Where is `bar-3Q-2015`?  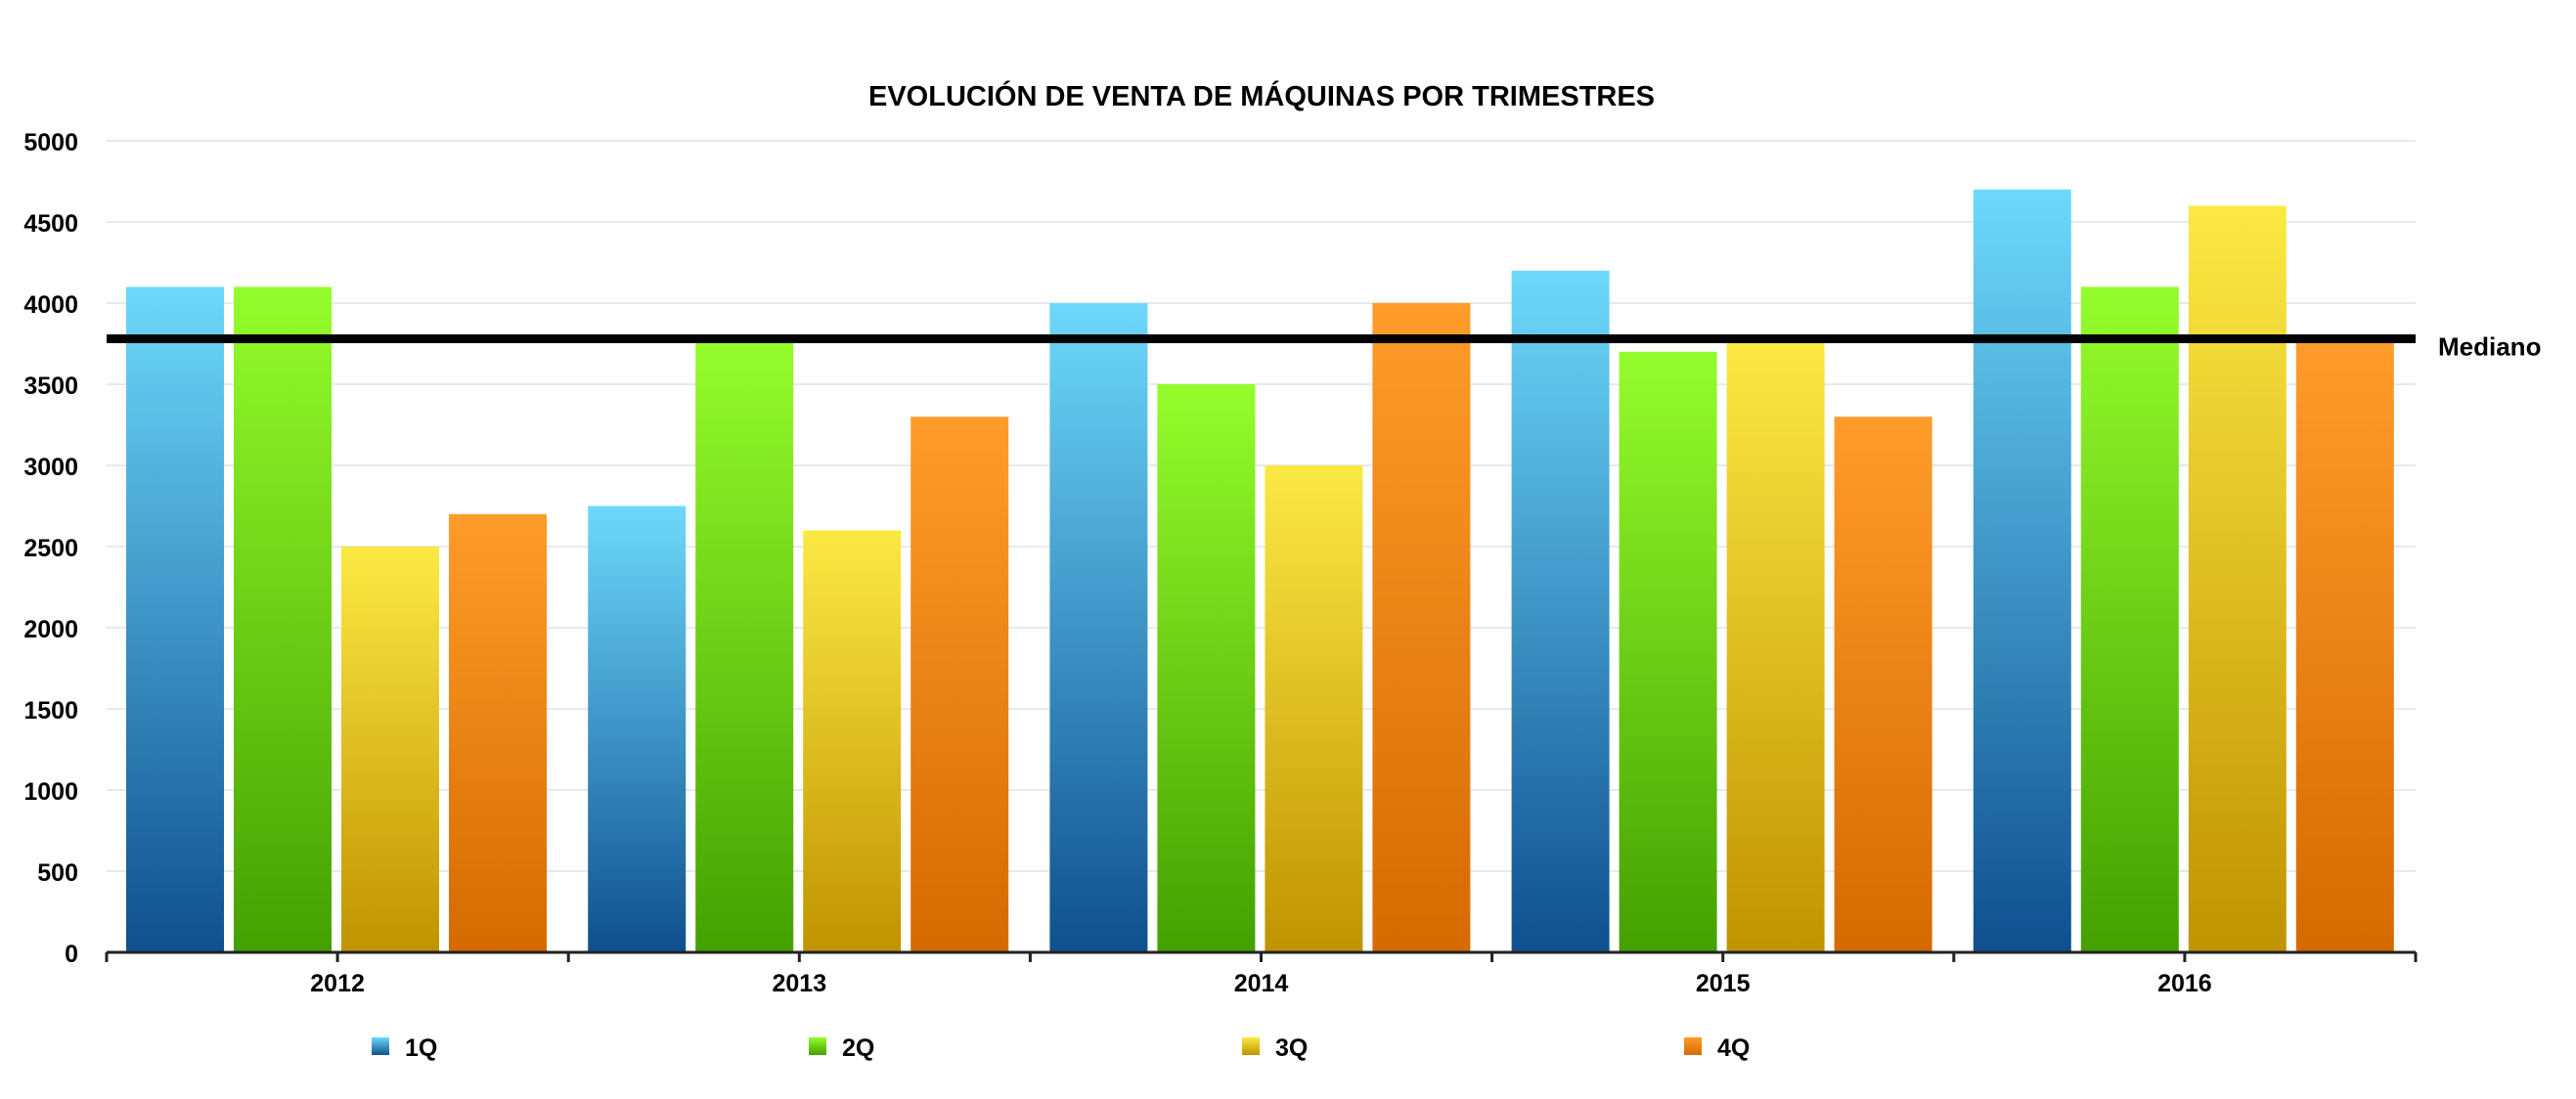 bar-3Q-2015 is located at coordinates (1776, 645).